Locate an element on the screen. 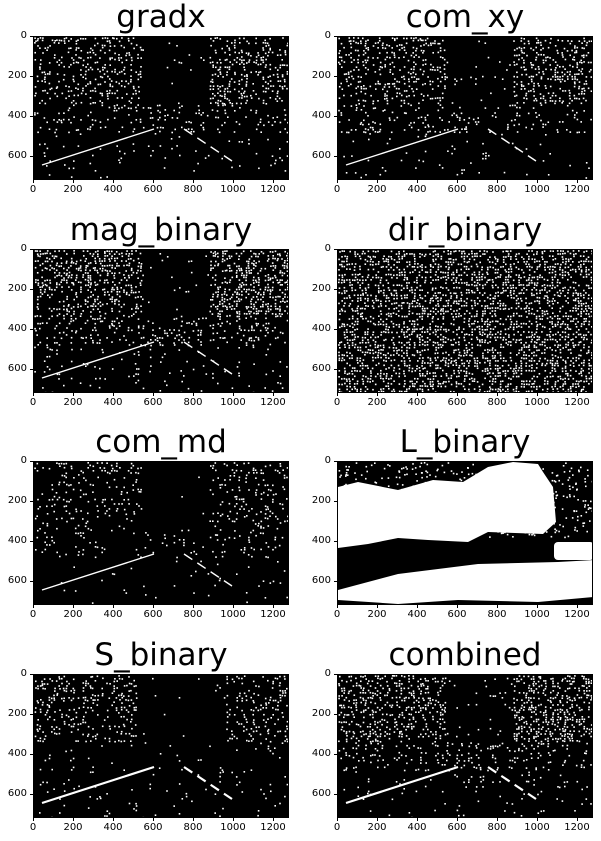 The height and width of the screenshot is (841, 601). subplot-title: mag_binary is located at coordinates (161, 230).